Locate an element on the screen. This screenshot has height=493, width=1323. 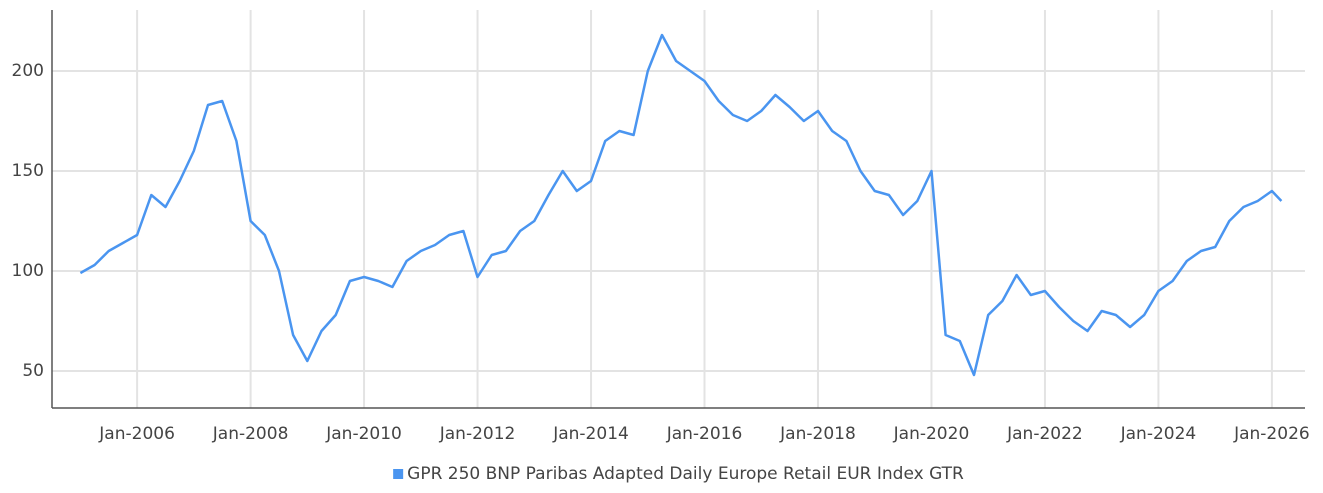
y-tick-label: 100 is located at coordinates (28, 271).